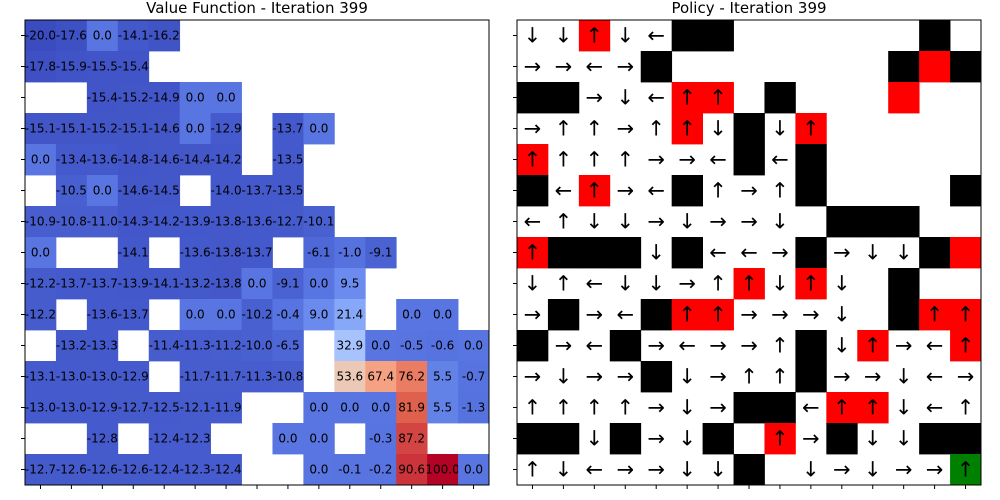 The height and width of the screenshot is (500, 1000). What do you see at coordinates (411, 439) in the screenshot?
I see `value-label: 87.2` at bounding box center [411, 439].